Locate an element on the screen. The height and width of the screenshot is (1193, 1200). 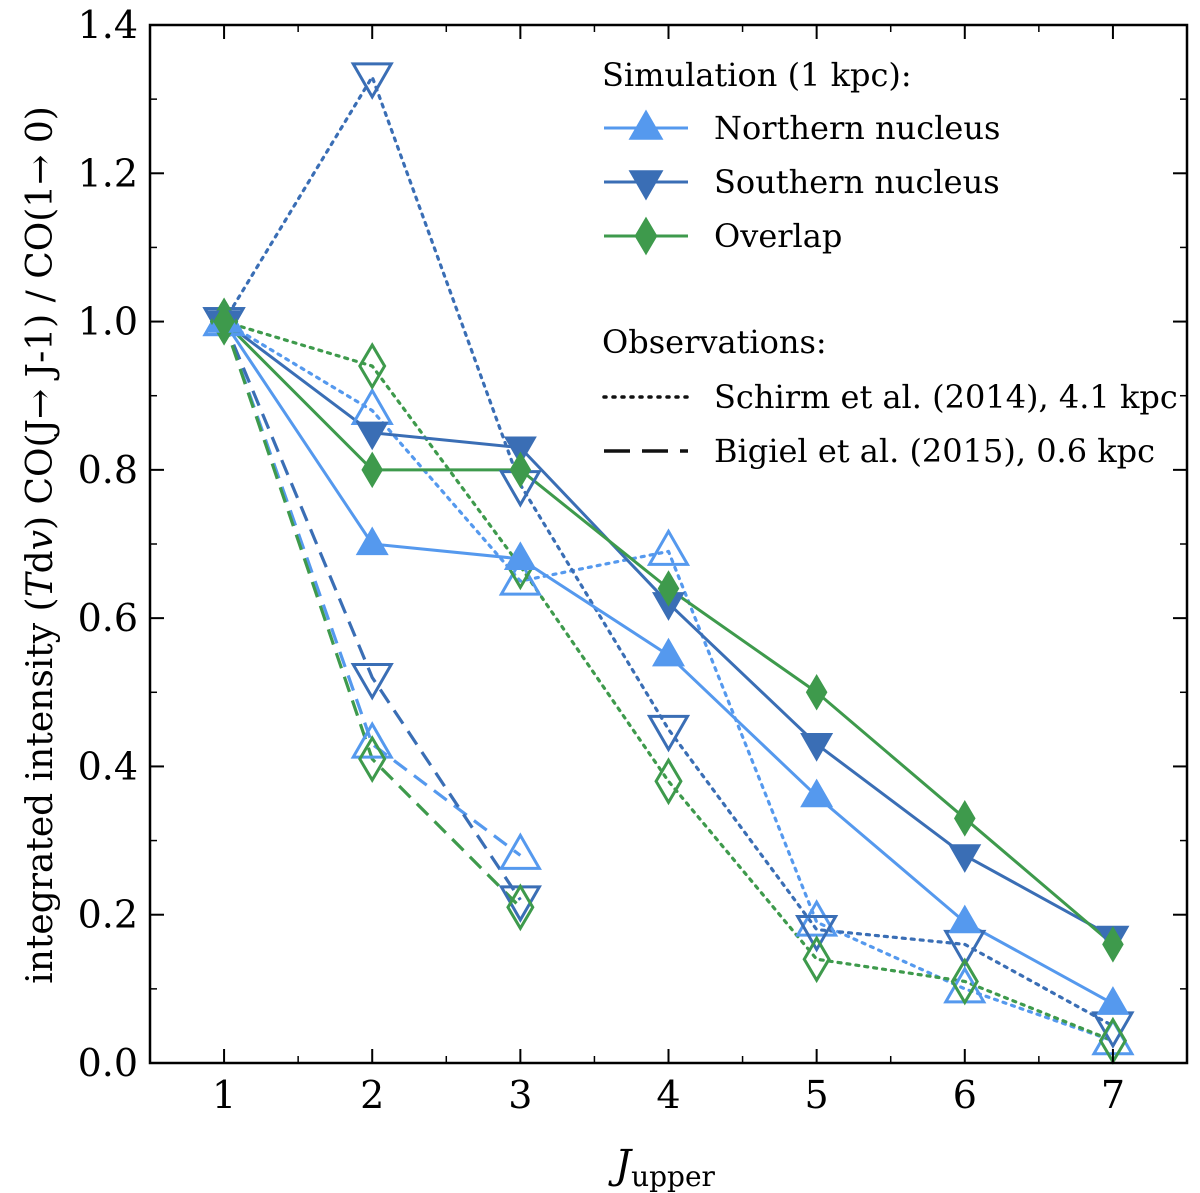
y-tick-label: 1.0 is located at coordinates (108, 322).